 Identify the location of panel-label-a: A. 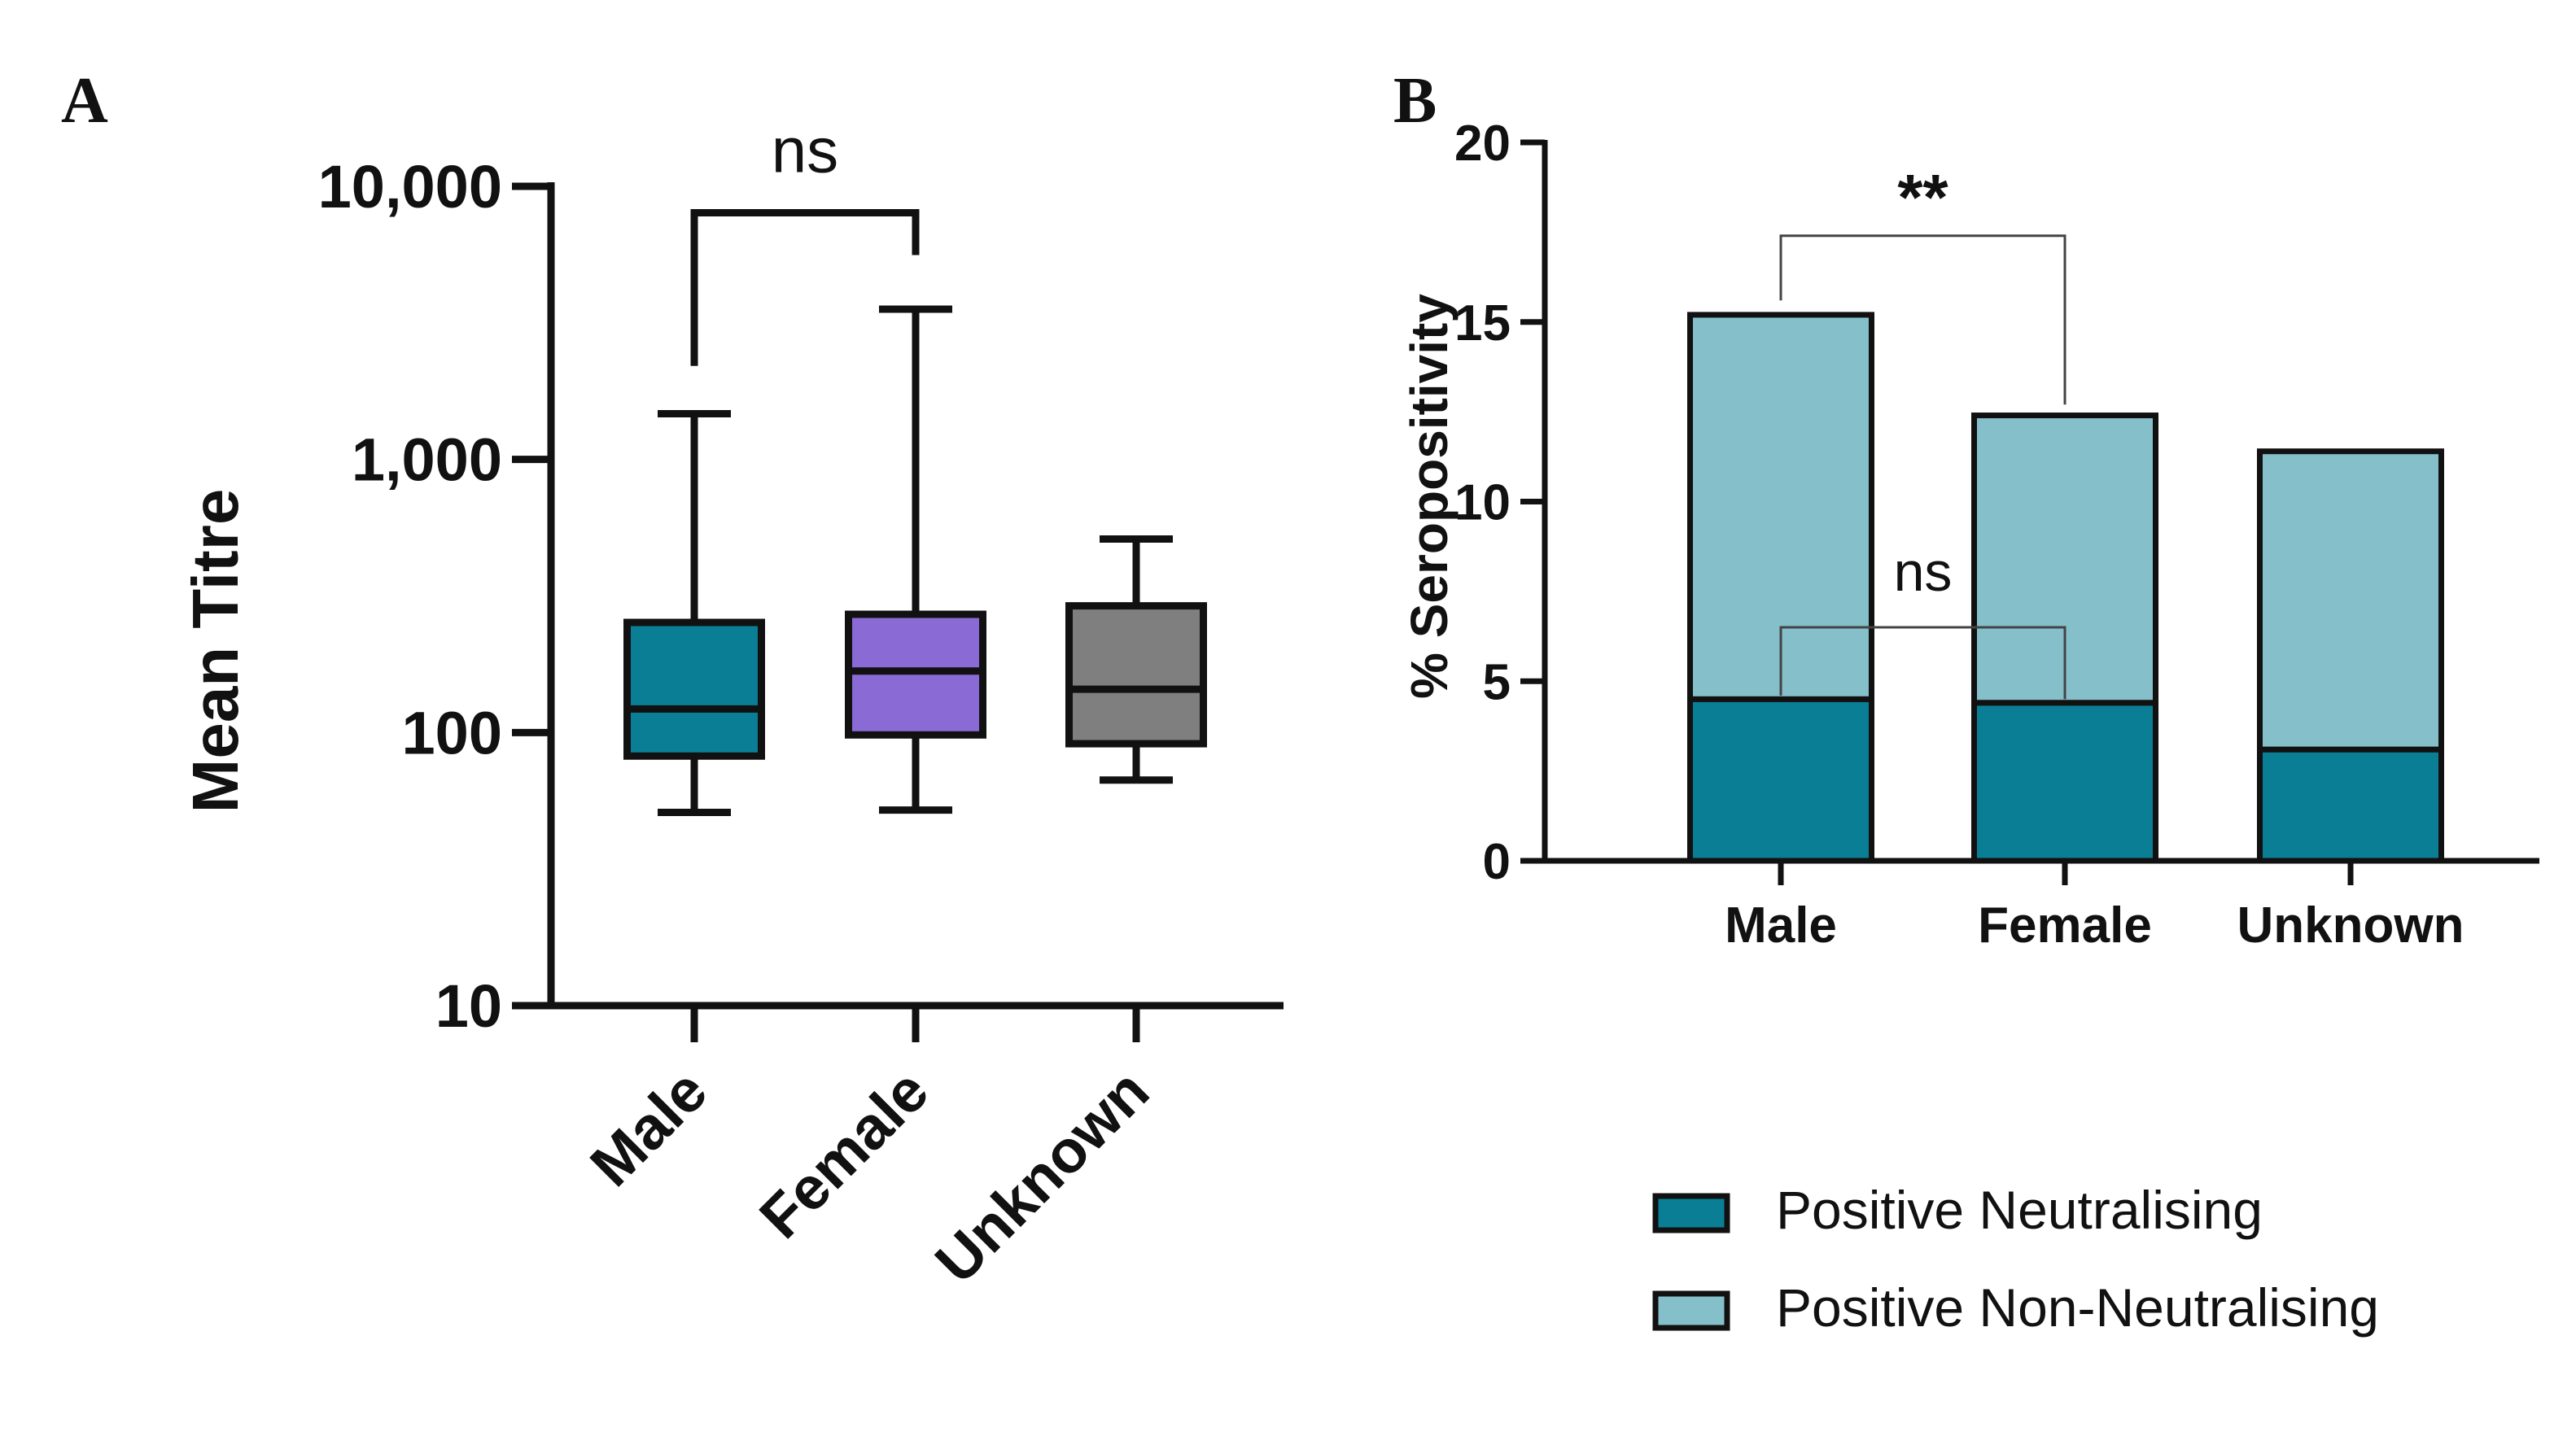
(84, 101).